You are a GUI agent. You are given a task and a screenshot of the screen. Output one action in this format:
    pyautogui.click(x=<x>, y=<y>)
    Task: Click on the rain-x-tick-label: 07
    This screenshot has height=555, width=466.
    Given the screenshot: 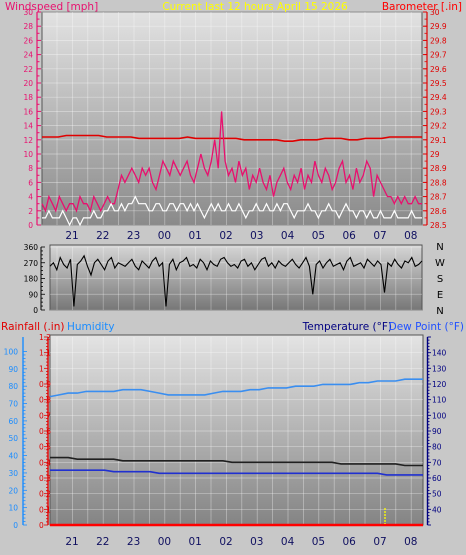 What is the action you would take?
    pyautogui.click(x=379, y=542)
    